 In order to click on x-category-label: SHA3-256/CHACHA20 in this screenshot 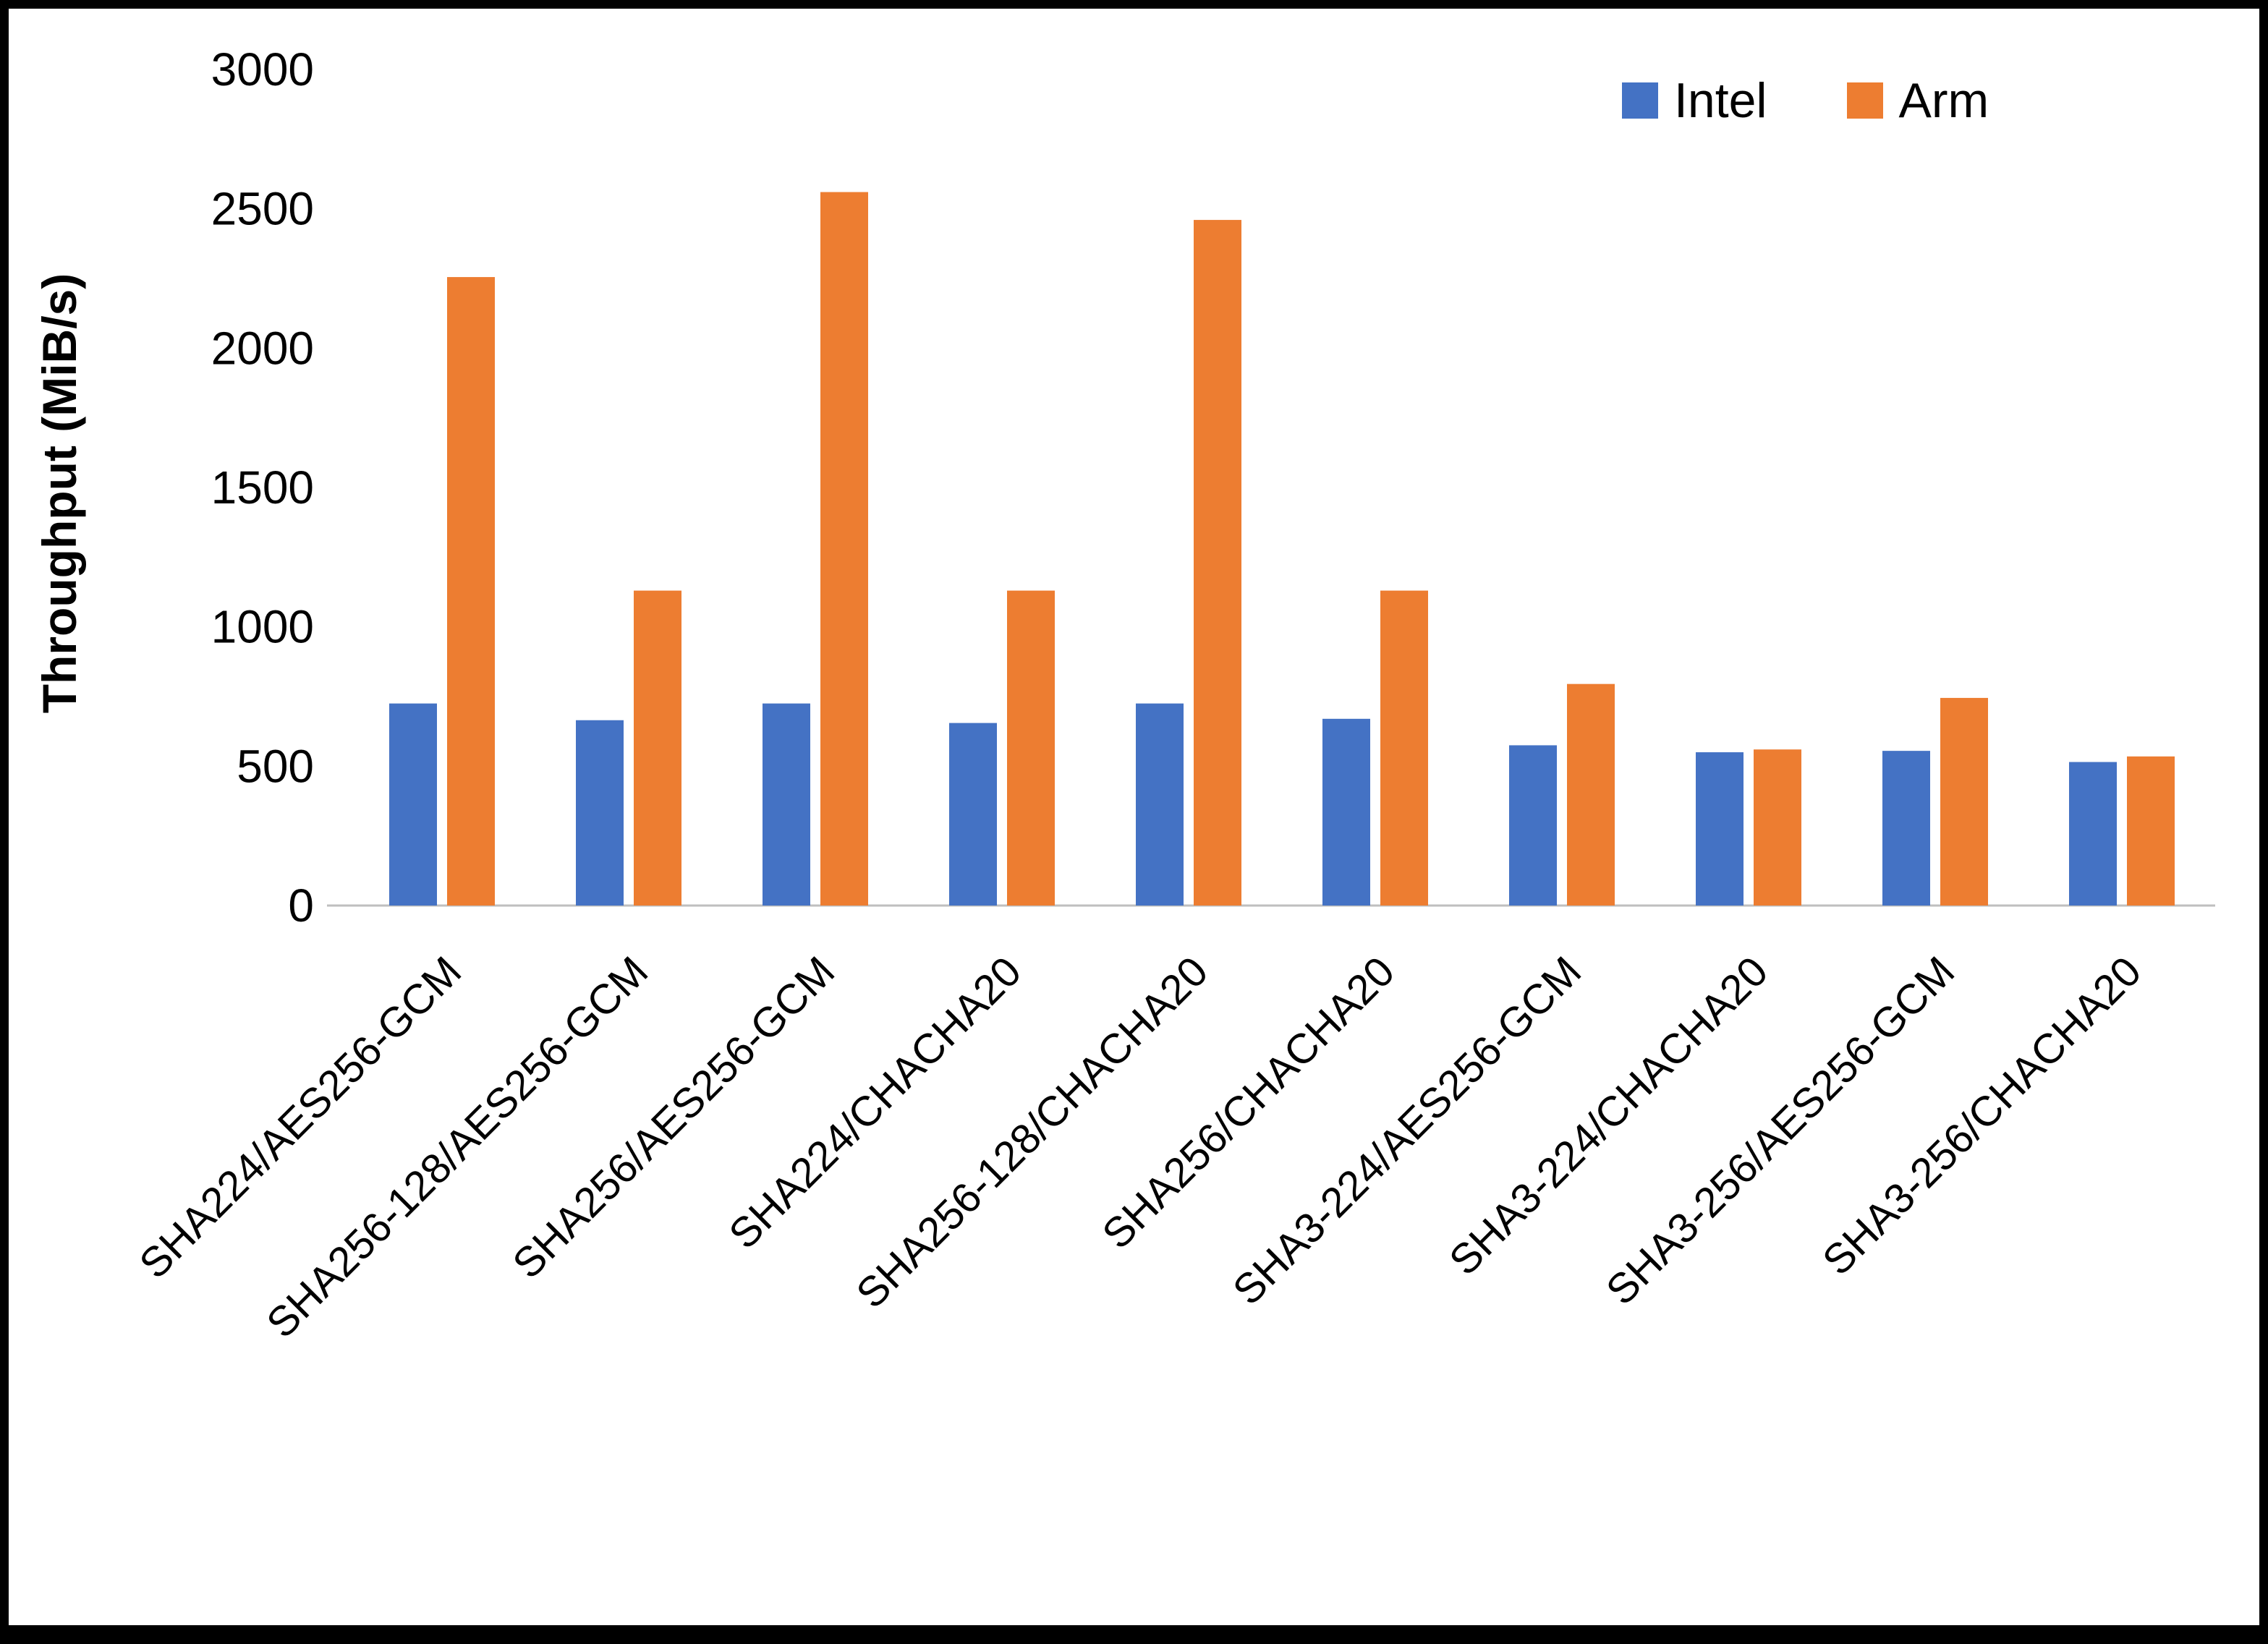, I will do `click(1982, 1115)`.